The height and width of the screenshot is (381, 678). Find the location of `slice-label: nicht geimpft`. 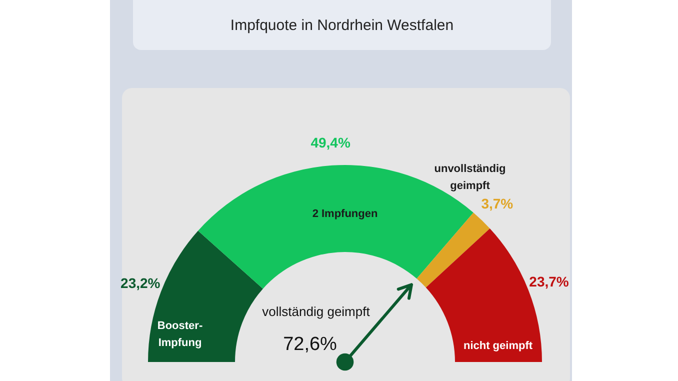

slice-label: nicht geimpft is located at coordinates (498, 346).